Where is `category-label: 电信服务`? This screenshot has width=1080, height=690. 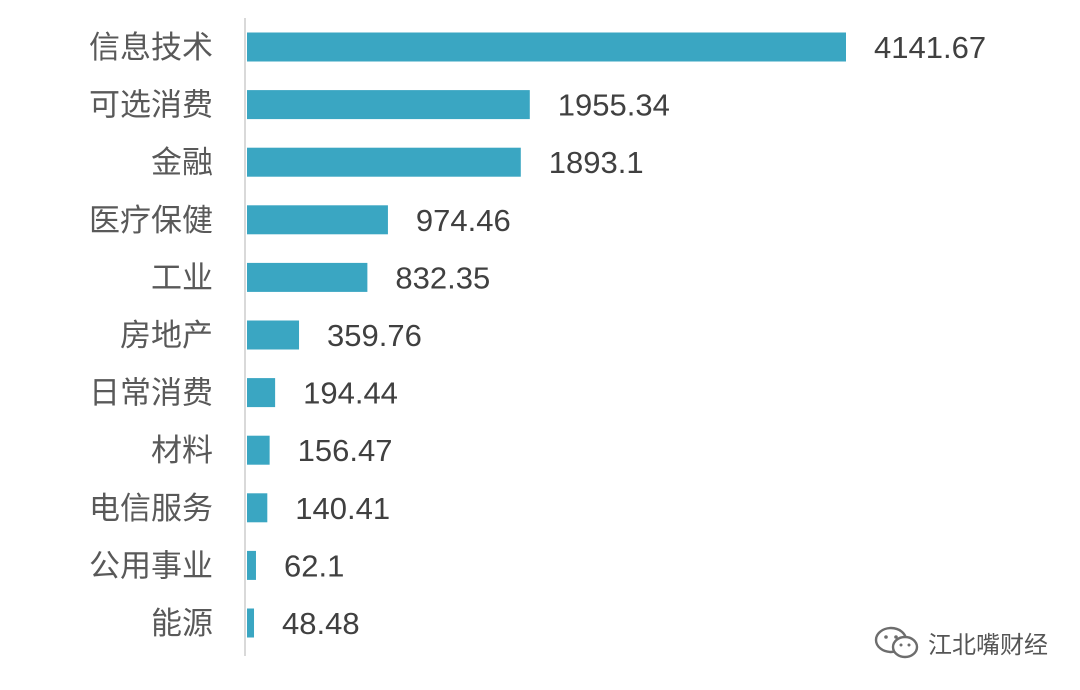
category-label: 电信服务 is located at coordinates (151, 509).